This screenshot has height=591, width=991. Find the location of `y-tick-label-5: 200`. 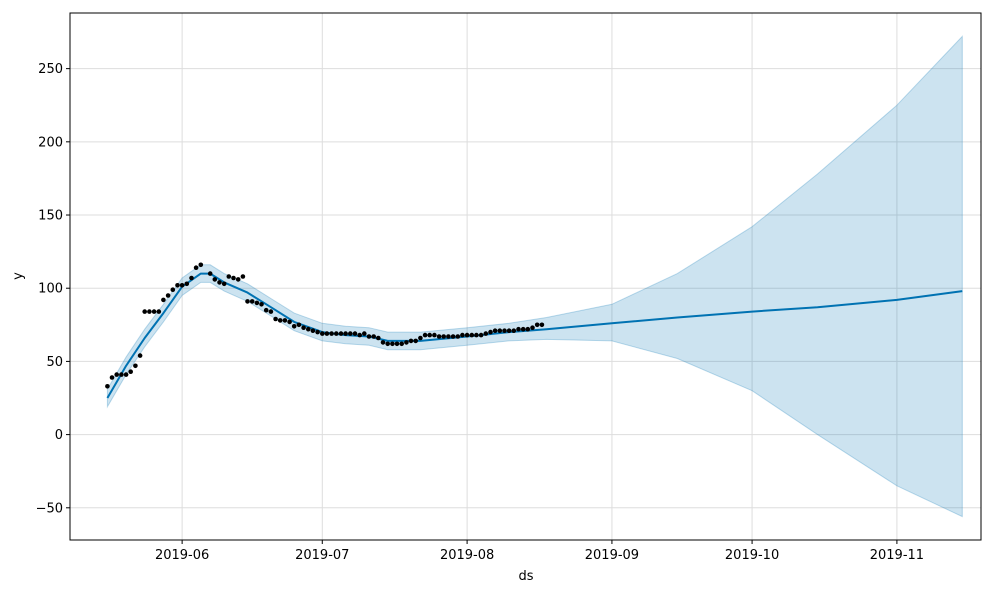

y-tick-label-5: 200 is located at coordinates (50, 142).